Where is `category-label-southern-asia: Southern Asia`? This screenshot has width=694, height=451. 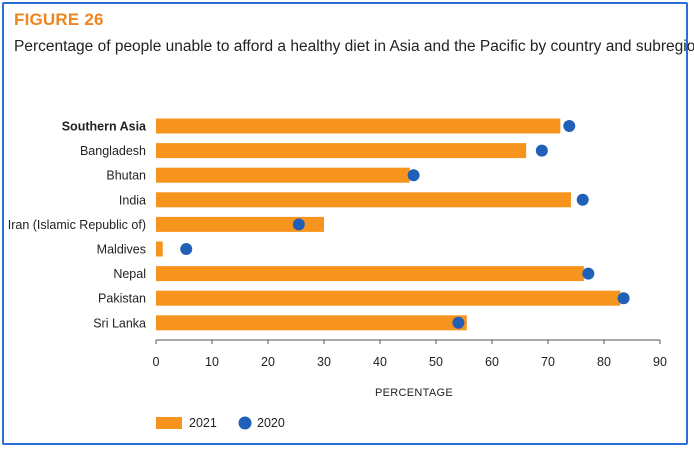 category-label-southern-asia: Southern Asia is located at coordinates (104, 127).